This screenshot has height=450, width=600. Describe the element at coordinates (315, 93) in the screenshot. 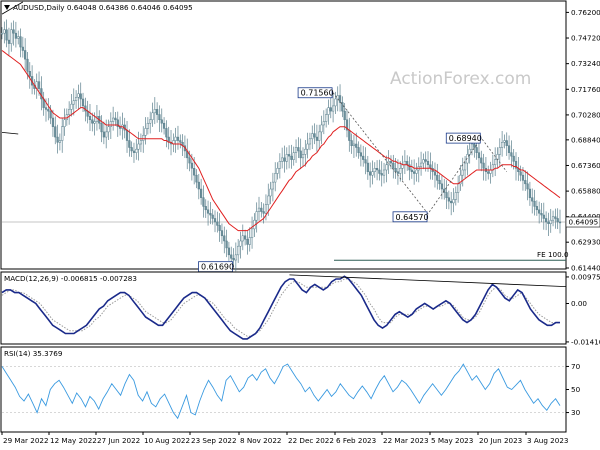

I see `annotation-box` at that location.